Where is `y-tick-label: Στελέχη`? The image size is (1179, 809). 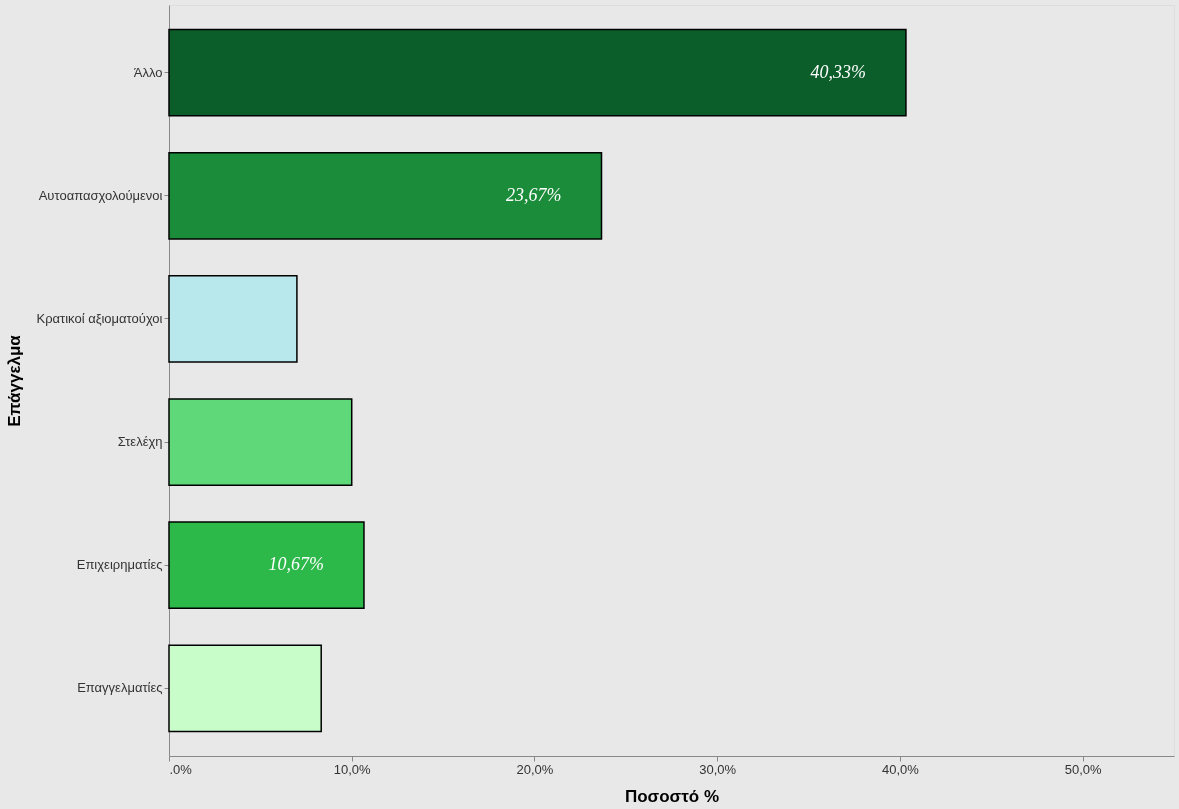 y-tick-label: Στελέχη is located at coordinates (140, 442).